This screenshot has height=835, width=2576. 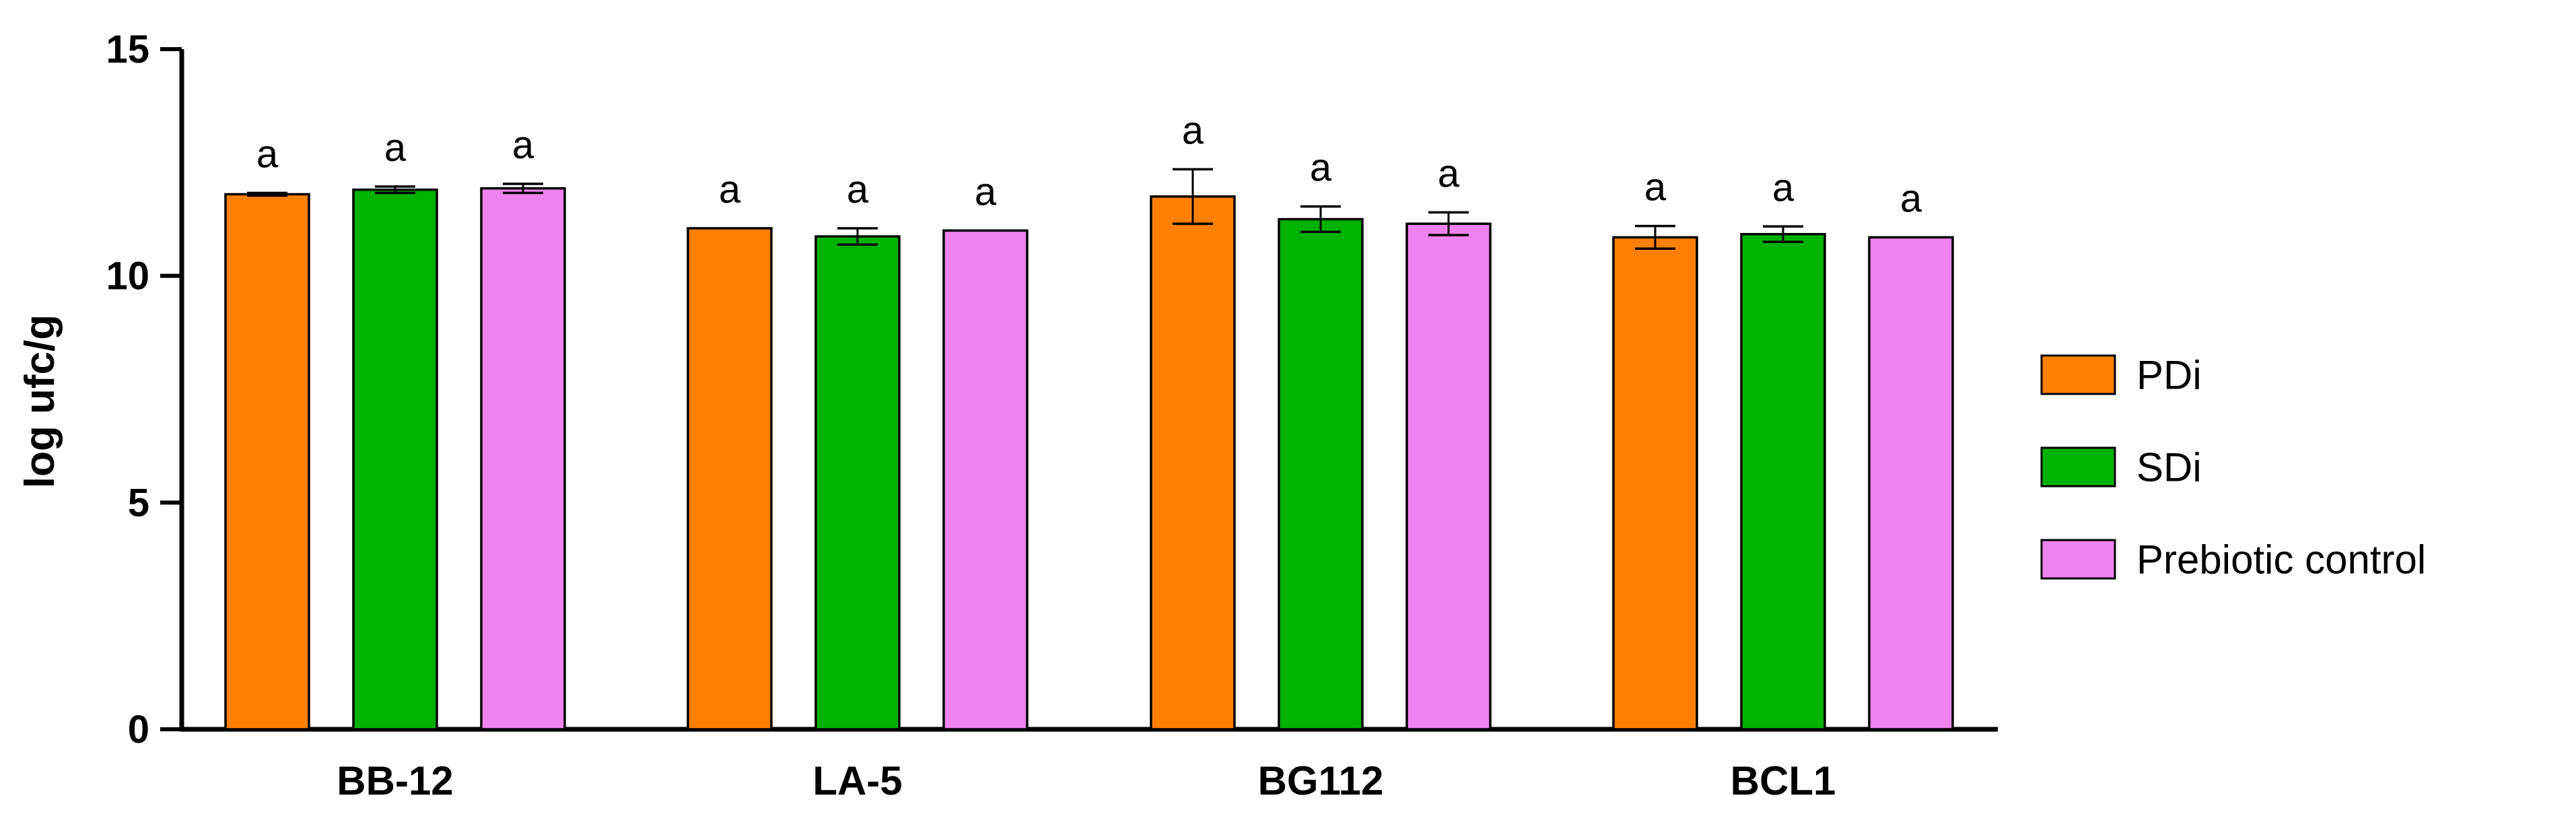 I want to click on y-tick-label: 0, so click(x=138, y=730).